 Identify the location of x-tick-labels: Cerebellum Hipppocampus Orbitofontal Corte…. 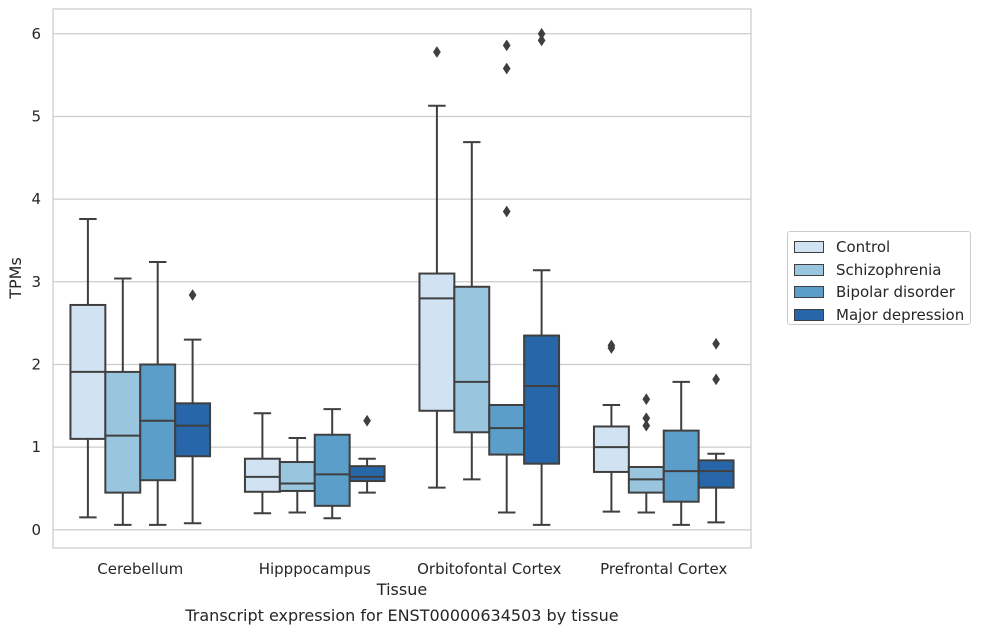
(412, 569).